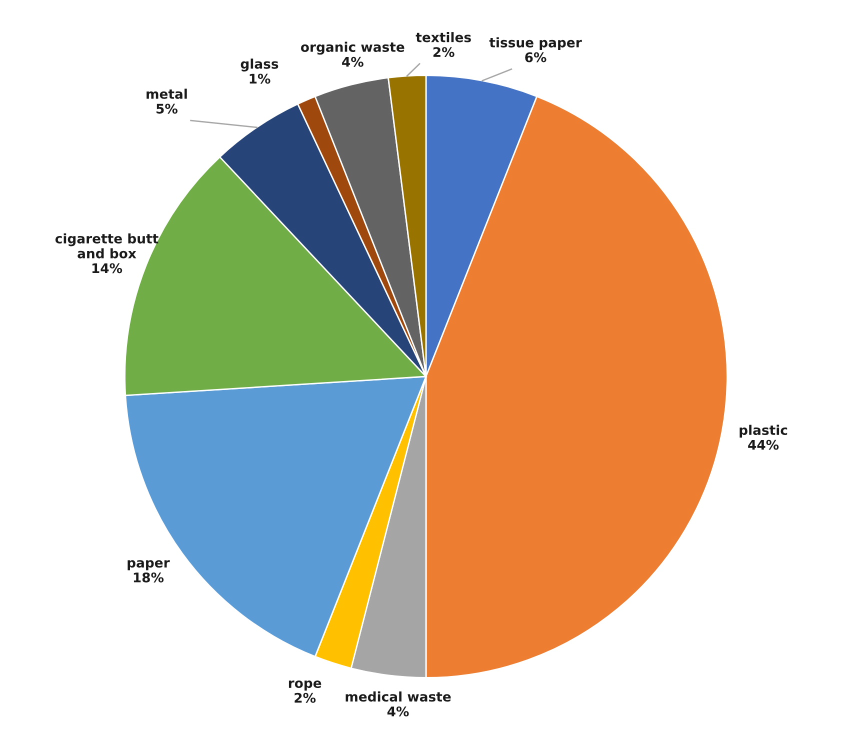 The height and width of the screenshot is (753, 852). What do you see at coordinates (167, 109) in the screenshot?
I see `data-label: 5%` at bounding box center [167, 109].